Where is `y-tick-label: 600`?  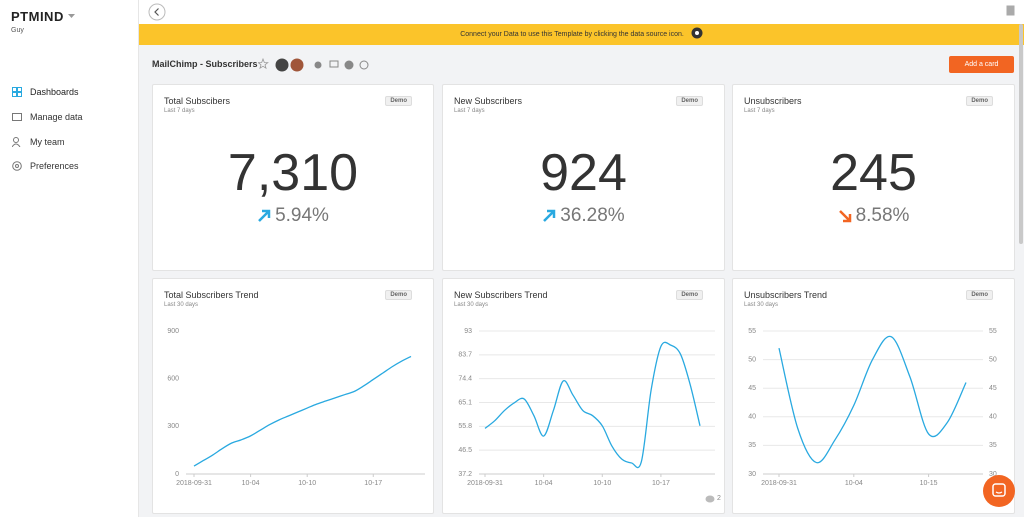 y-tick-label: 600 is located at coordinates (173, 379).